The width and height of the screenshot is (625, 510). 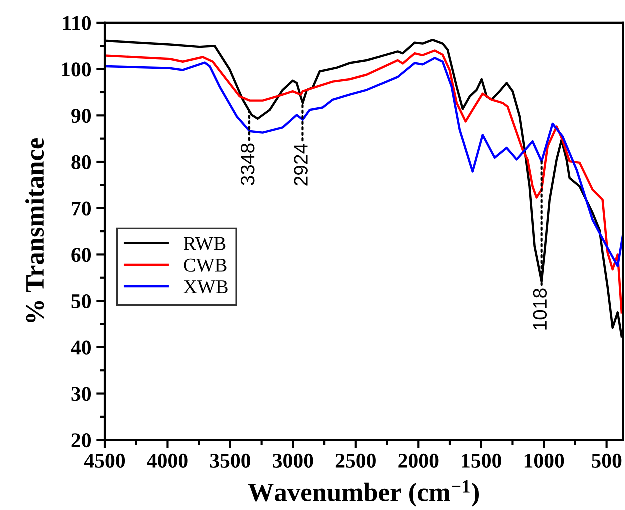 What do you see at coordinates (82, 209) in the screenshot?
I see `y-tick-label: 70` at bounding box center [82, 209].